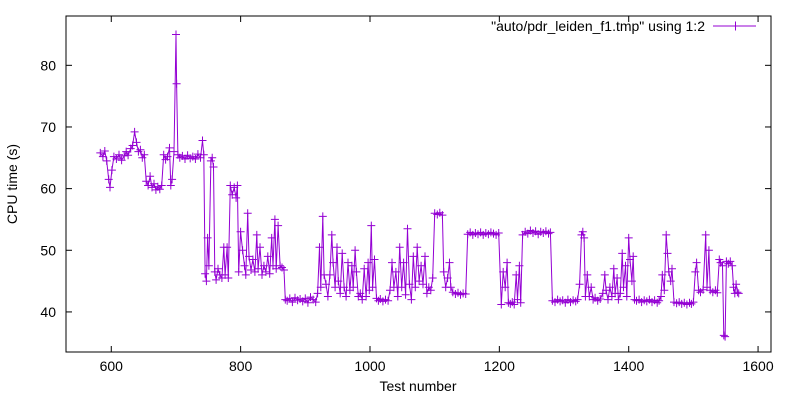  I want to click on y-tick-label: 50, so click(48, 250).